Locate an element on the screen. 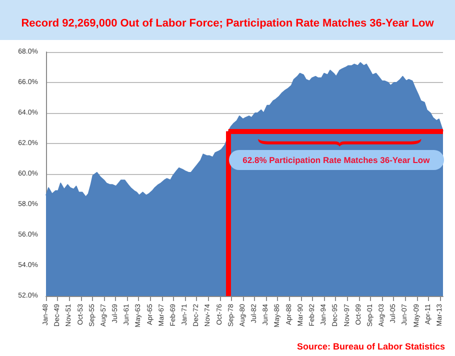 This screenshot has width=455, height=356. source-note: Source: Bureau of Labor Statistics is located at coordinates (370, 347).